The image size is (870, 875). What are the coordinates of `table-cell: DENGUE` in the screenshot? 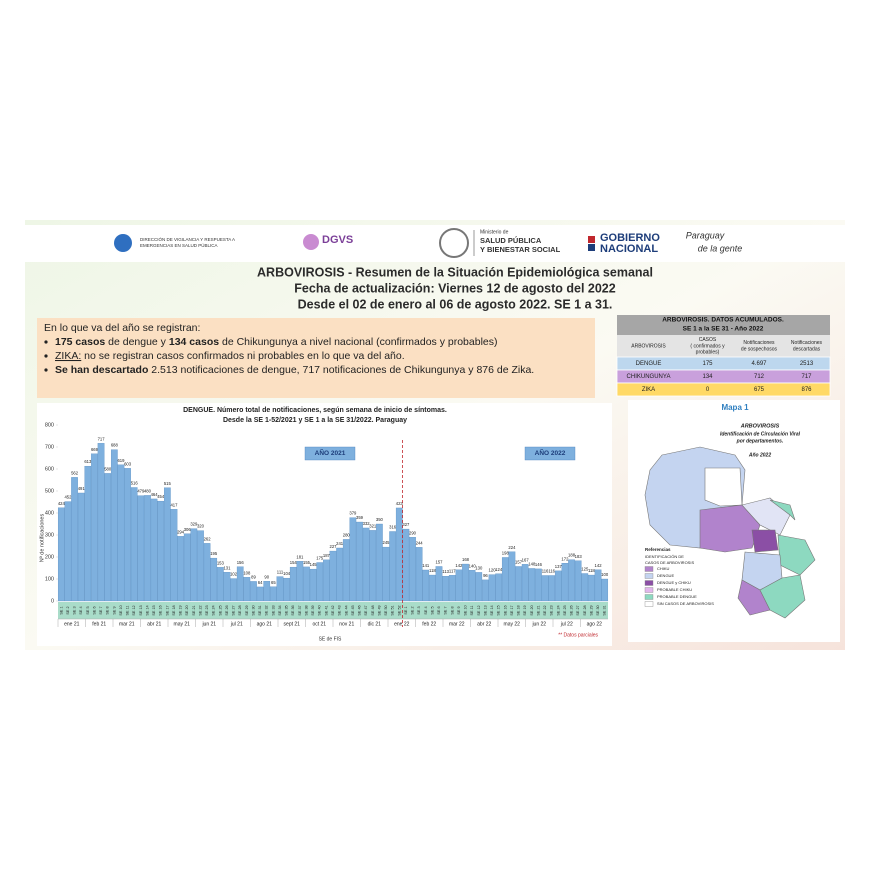 It's located at (649, 364).